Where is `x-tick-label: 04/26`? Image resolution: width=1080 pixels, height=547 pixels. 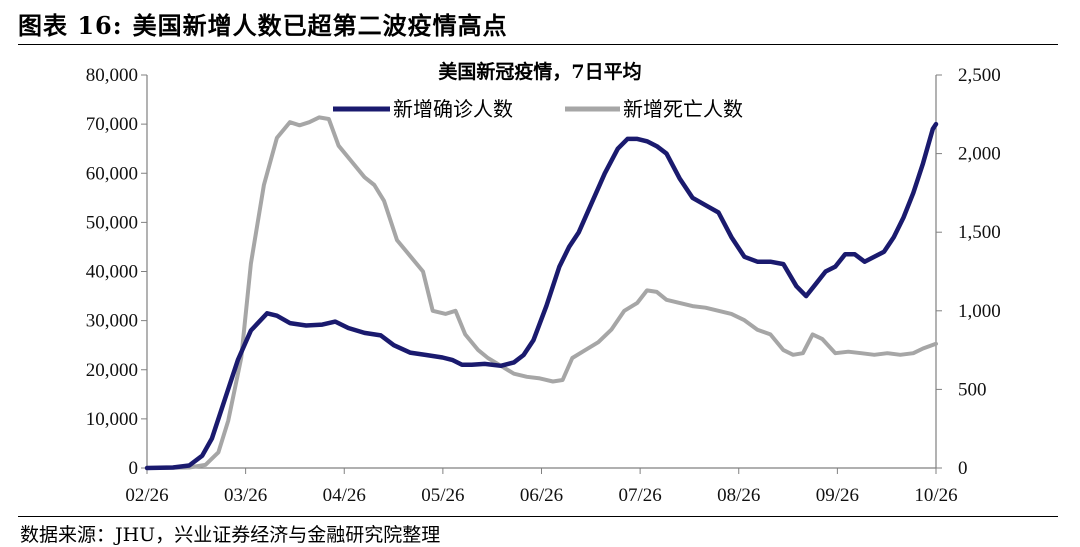
x-tick-label: 04/26 is located at coordinates (344, 495).